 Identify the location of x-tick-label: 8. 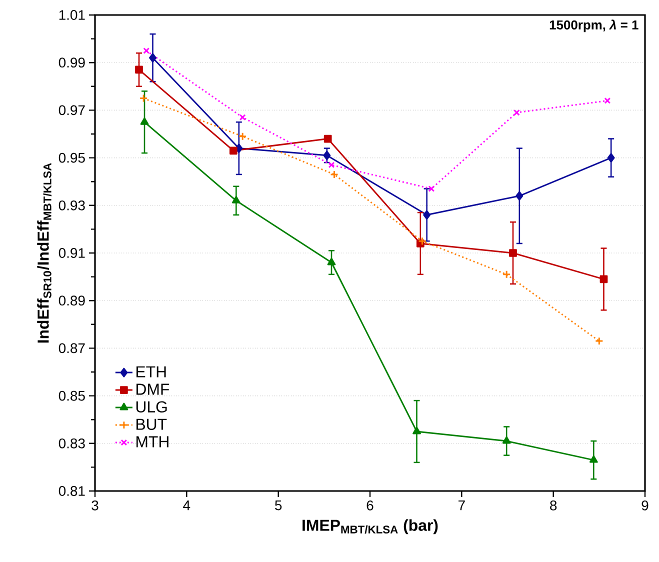
(553, 505).